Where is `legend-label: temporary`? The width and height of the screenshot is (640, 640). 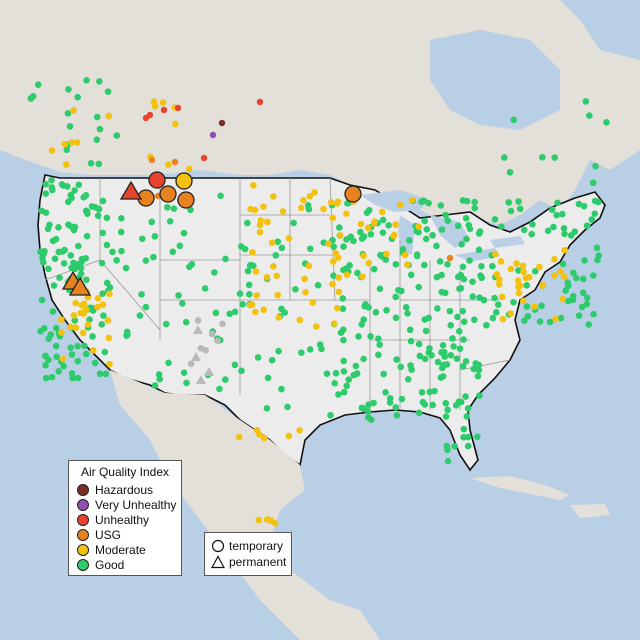
legend-label: temporary is located at coordinates (256, 546).